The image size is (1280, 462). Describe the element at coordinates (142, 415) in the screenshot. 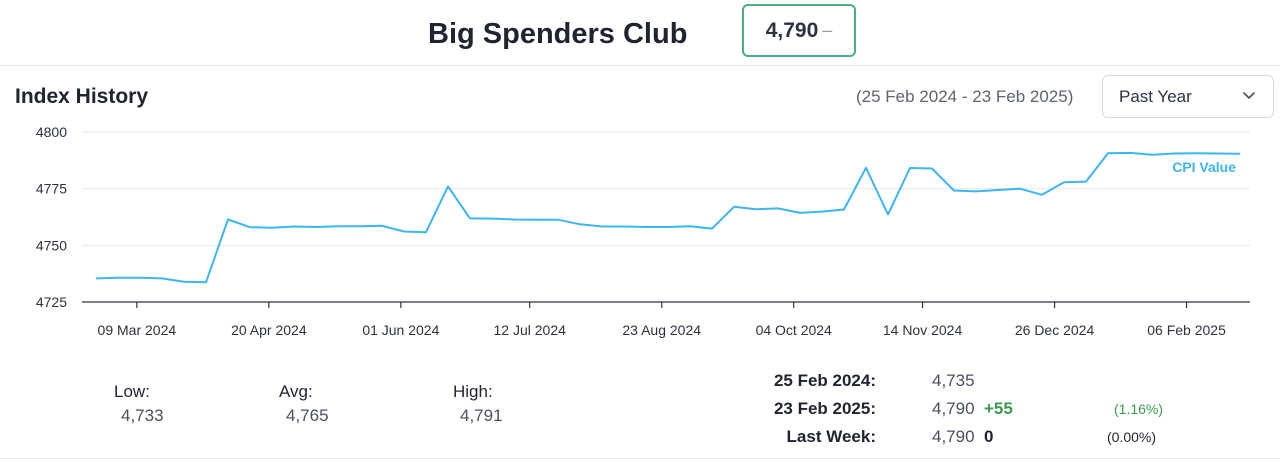

I see `low-value: 4,733` at that location.